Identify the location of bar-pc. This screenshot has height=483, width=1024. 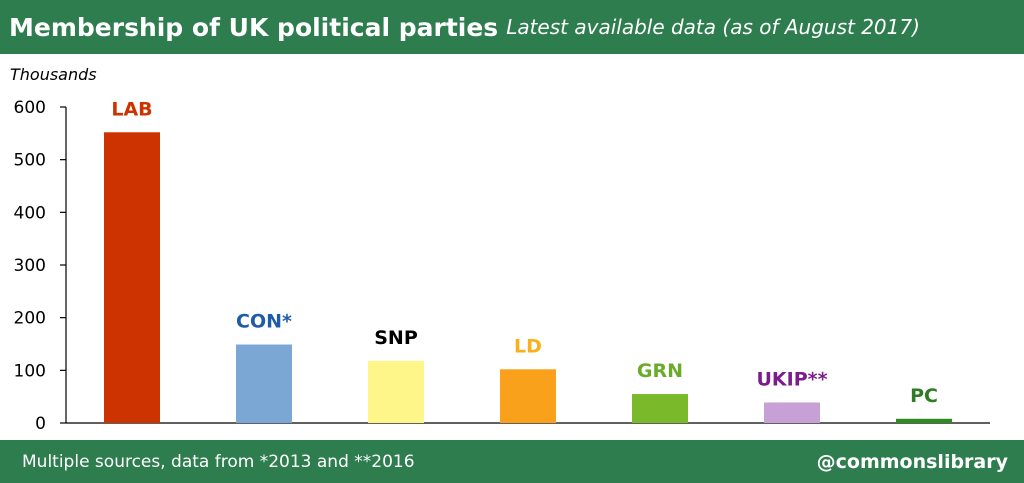
(924, 420).